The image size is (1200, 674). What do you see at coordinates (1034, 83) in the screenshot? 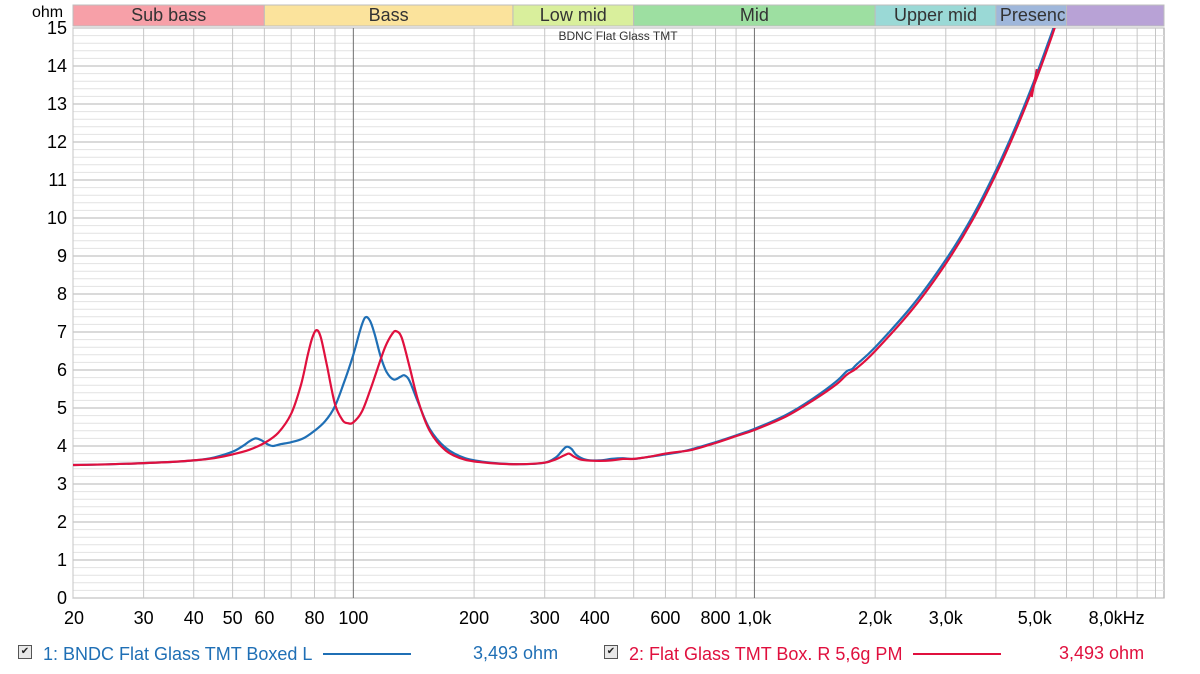
I see `cursor-marker` at bounding box center [1034, 83].